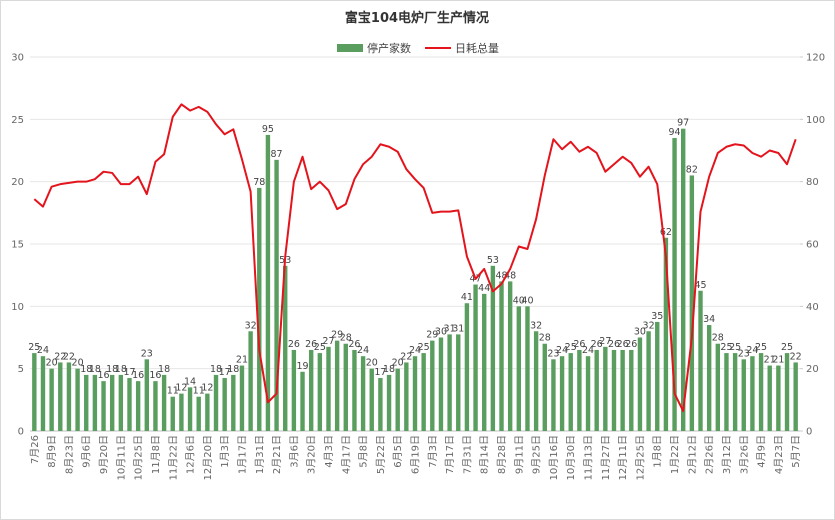 This screenshot has height=520, width=835. I want to click on x-tick-label: 1月17日, so click(242, 454).